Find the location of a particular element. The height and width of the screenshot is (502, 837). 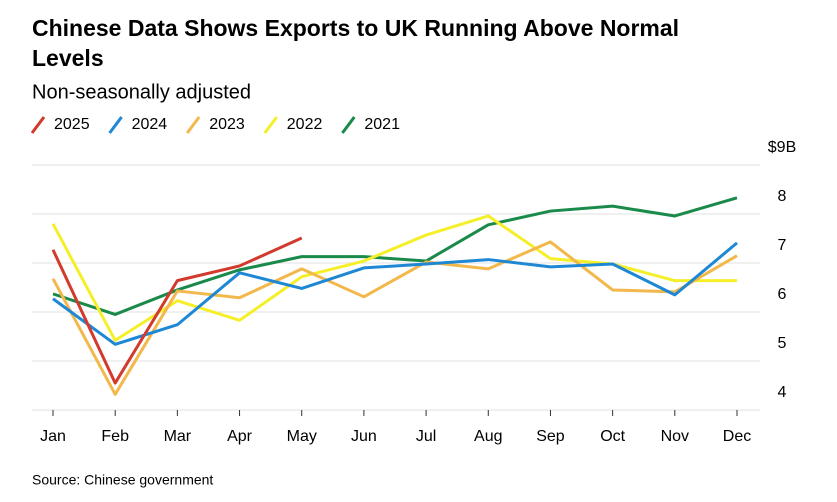

chart-subtitle: Non-seasonally adjusted is located at coordinates (141, 92).